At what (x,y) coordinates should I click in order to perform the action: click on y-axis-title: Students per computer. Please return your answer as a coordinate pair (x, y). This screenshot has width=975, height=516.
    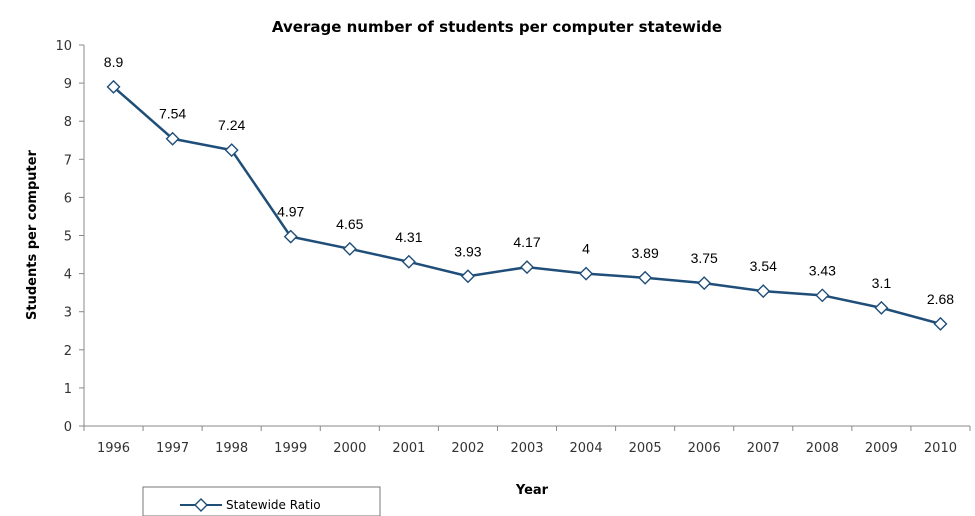
    Looking at the image, I should click on (32, 234).